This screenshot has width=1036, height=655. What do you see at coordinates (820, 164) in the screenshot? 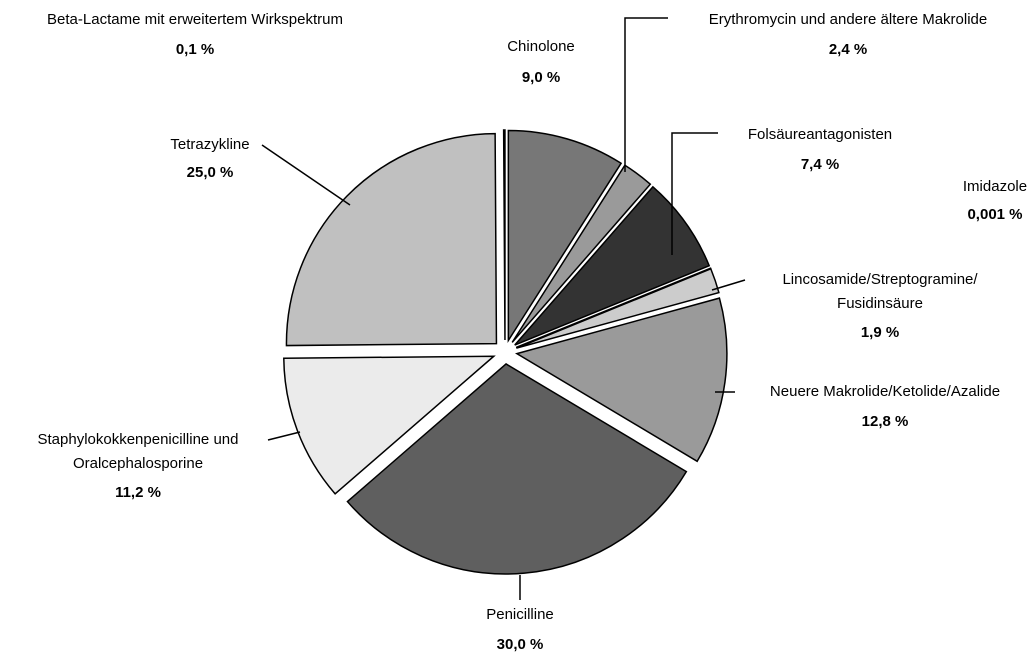
I see `value-label: 7,4 %` at bounding box center [820, 164].